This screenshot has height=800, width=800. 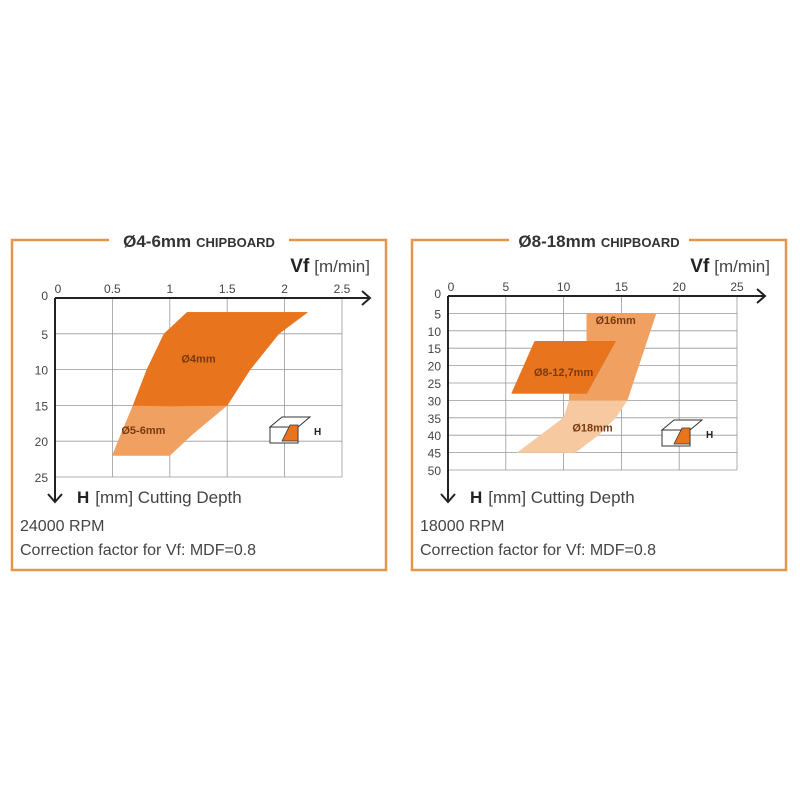 I want to click on y-tick-label: 35, so click(x=435, y=419).